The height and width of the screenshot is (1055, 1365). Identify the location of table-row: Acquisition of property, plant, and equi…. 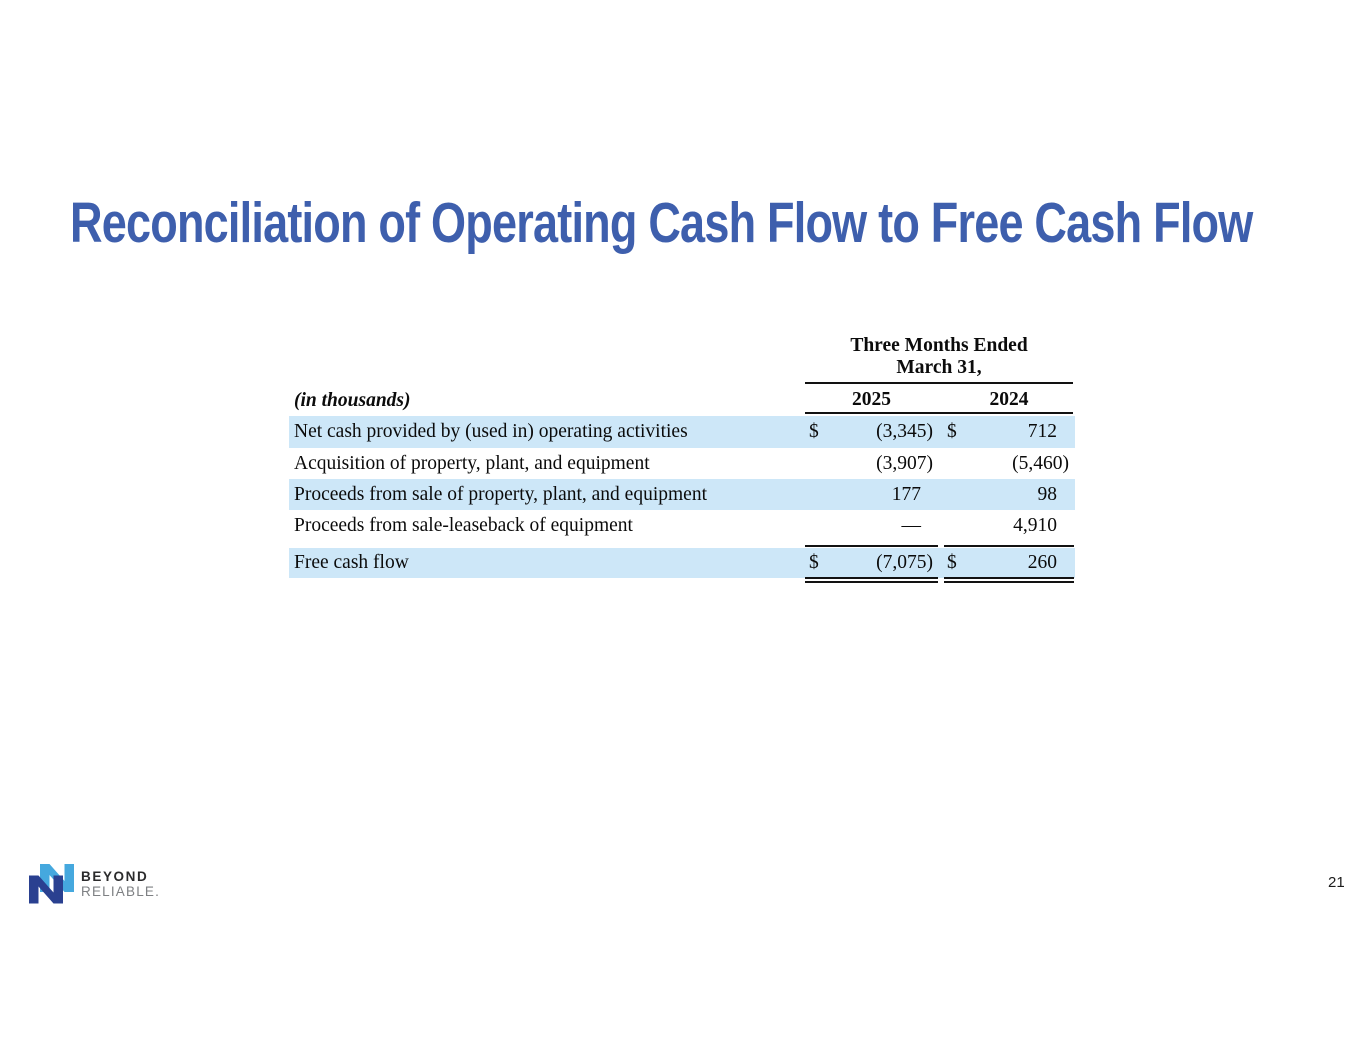
(682, 463).